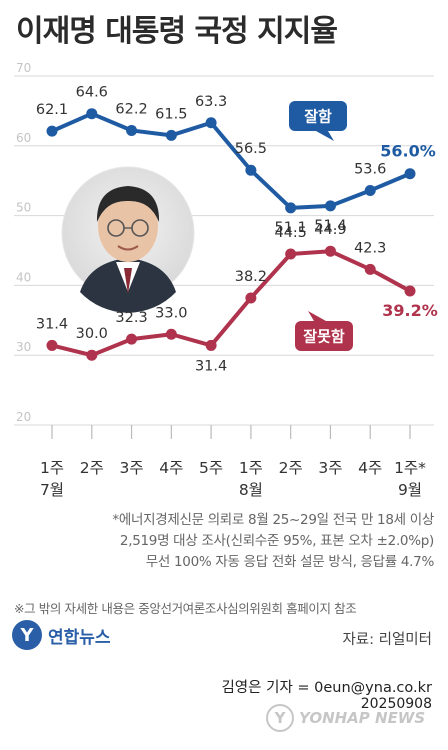  What do you see at coordinates (251, 479) in the screenshot?
I see `x-tick-label: 1주 8월` at bounding box center [251, 479].